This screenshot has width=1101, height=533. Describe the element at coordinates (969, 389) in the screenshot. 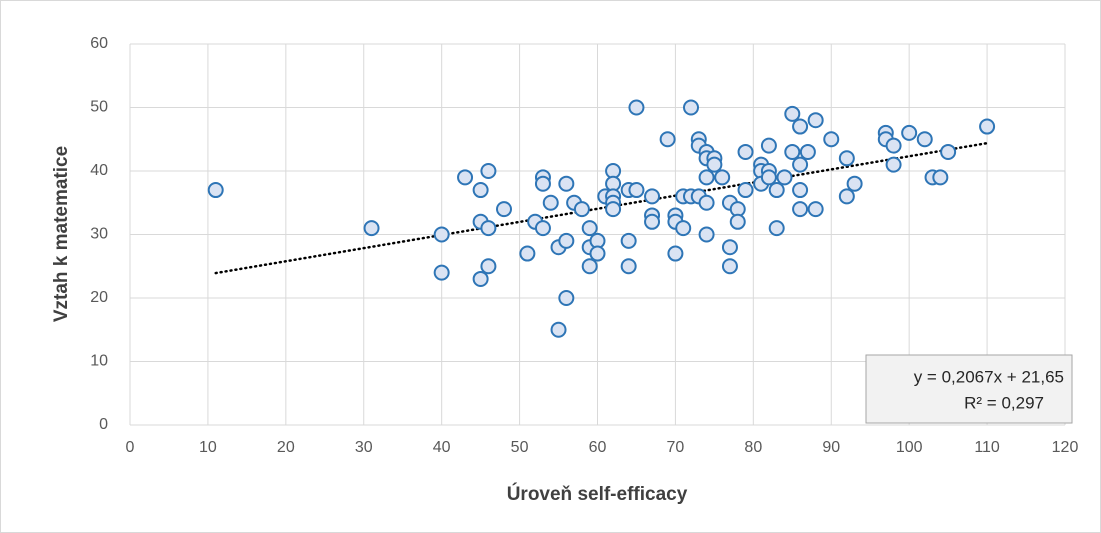

I see `equation-box` at that location.